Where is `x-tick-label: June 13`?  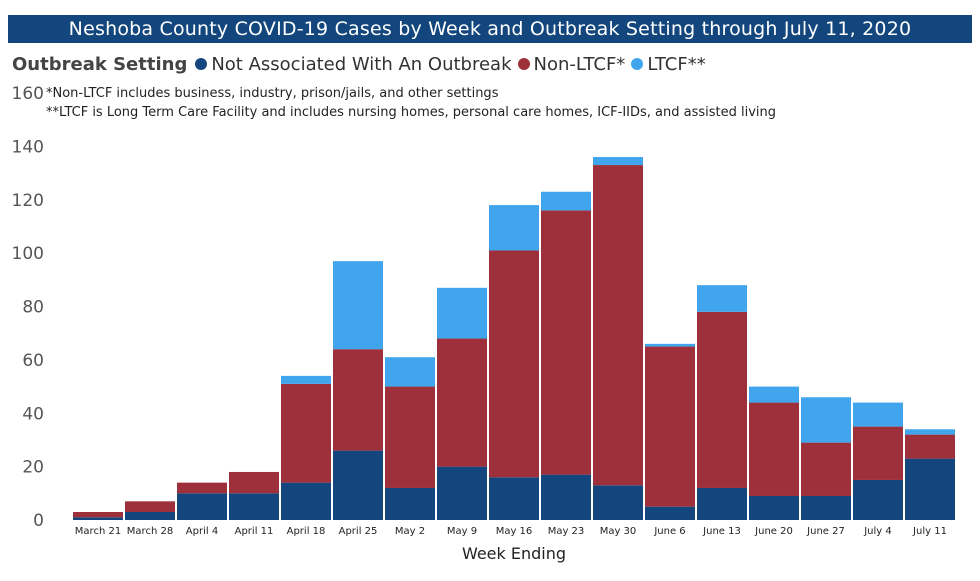
x-tick-label: June 13 is located at coordinates (721, 531).